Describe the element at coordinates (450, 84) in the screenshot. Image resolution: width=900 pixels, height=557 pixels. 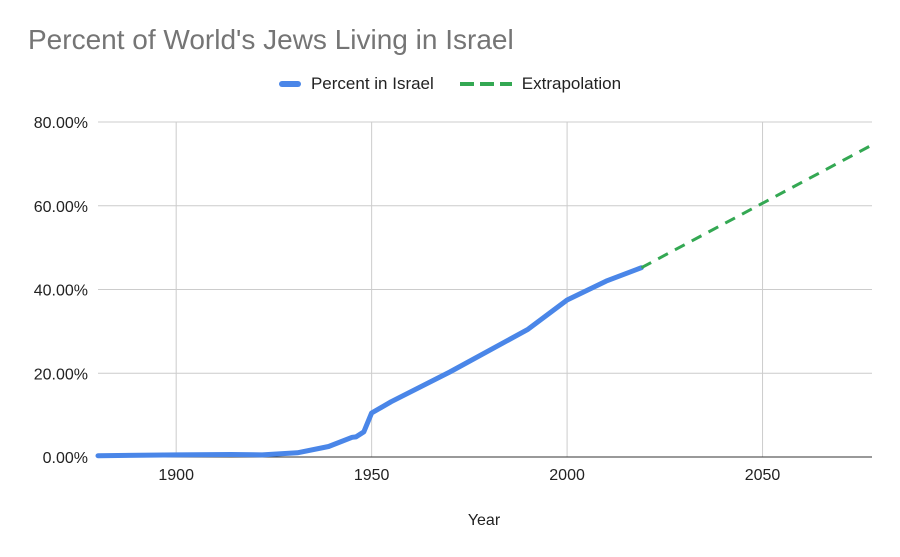
I see `chart-legend: Percent in Israel Extrapolation` at that location.